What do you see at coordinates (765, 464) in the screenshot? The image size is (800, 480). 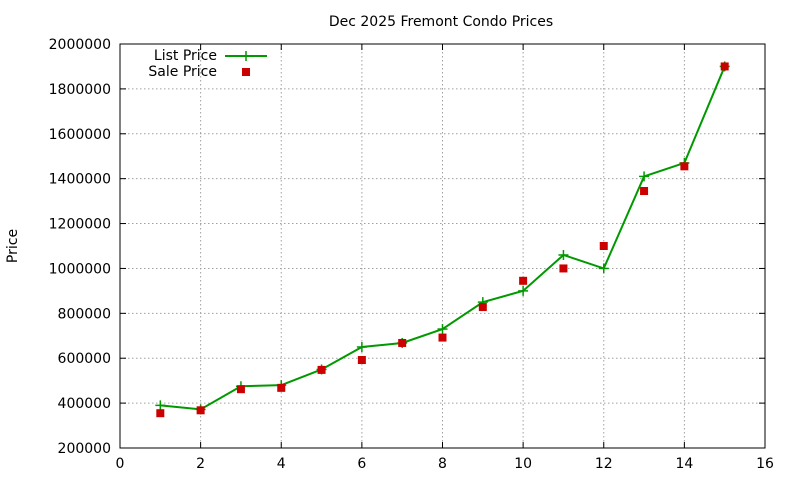 I see `x-tick-label: 16` at bounding box center [765, 464].